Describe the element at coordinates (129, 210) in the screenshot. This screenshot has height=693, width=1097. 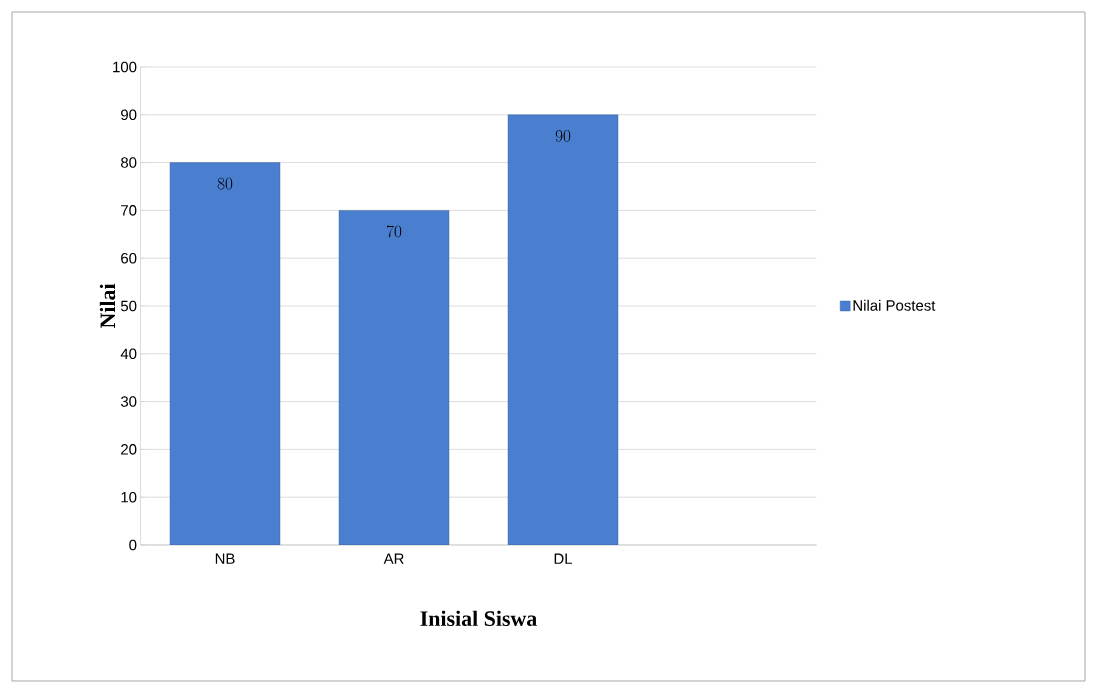
I see `y-tick-label: 70` at that location.